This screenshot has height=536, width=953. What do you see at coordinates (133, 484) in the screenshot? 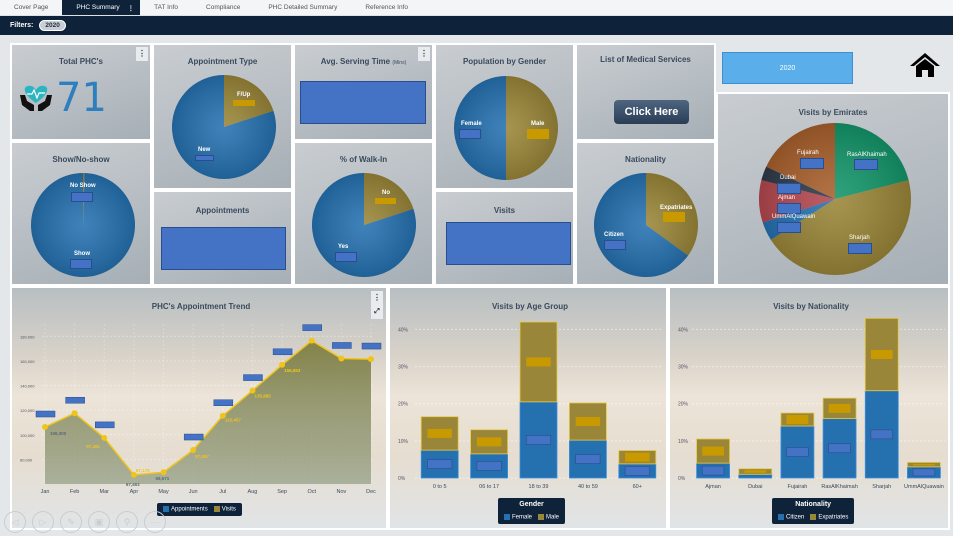
I see `data-label: 67,463` at bounding box center [133, 484].